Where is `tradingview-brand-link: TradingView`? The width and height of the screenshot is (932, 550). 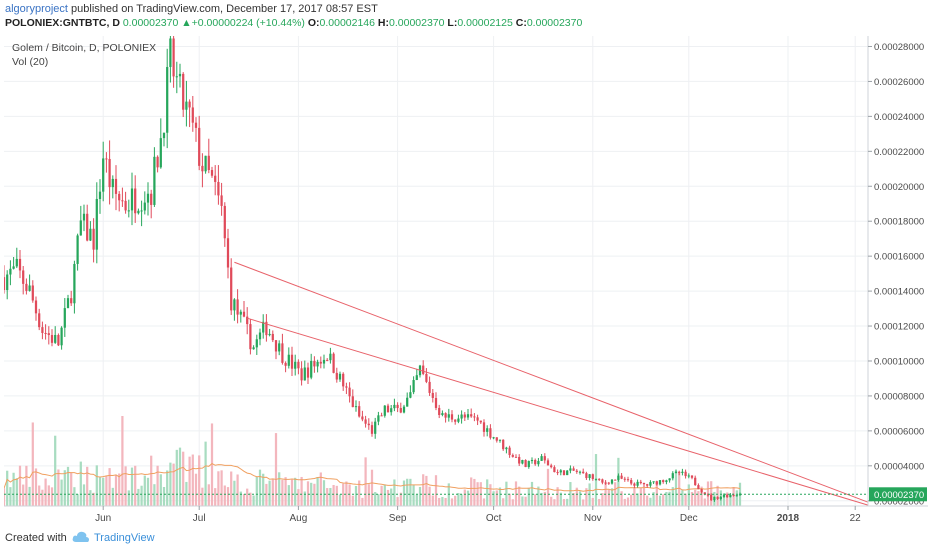
tradingview-brand-link: TradingView is located at coordinates (124, 538).